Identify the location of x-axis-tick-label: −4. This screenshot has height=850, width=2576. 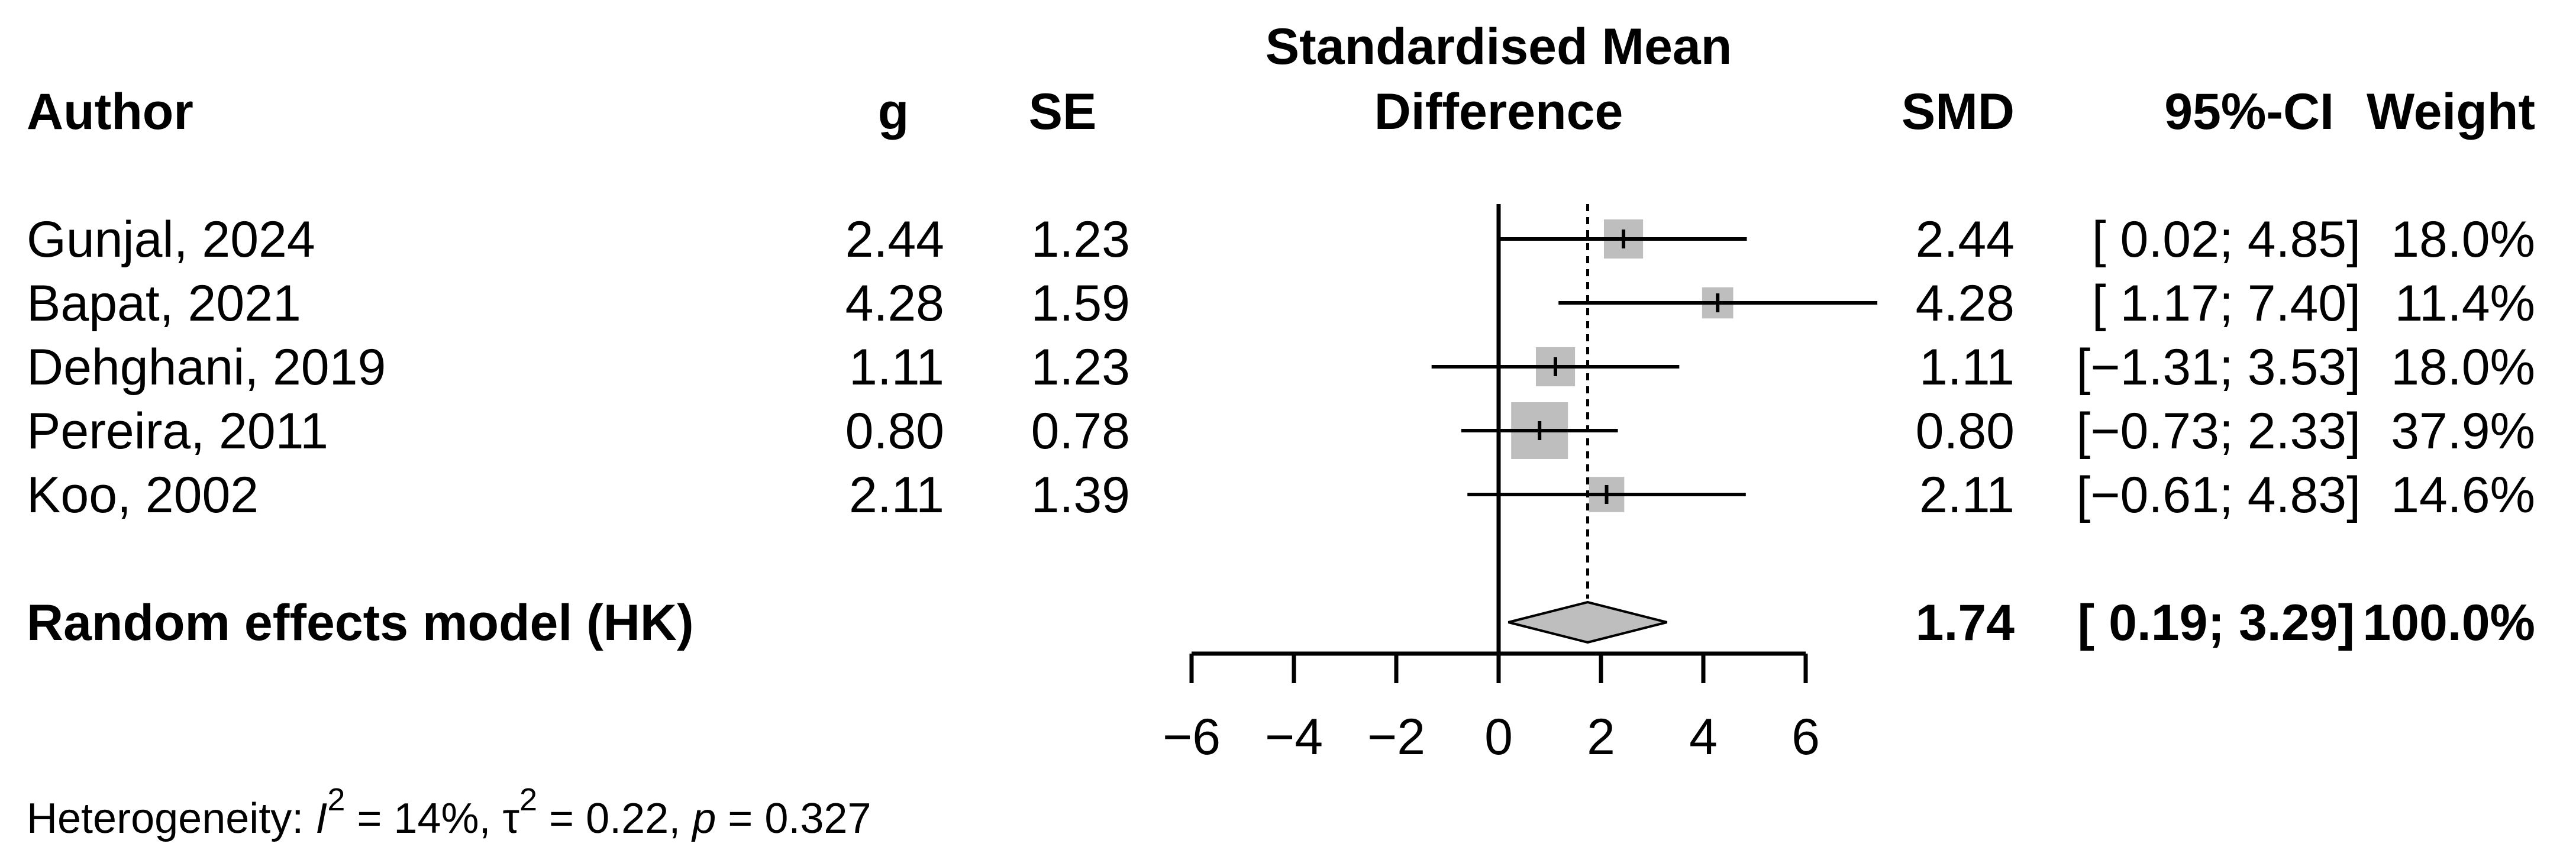
(1294, 737).